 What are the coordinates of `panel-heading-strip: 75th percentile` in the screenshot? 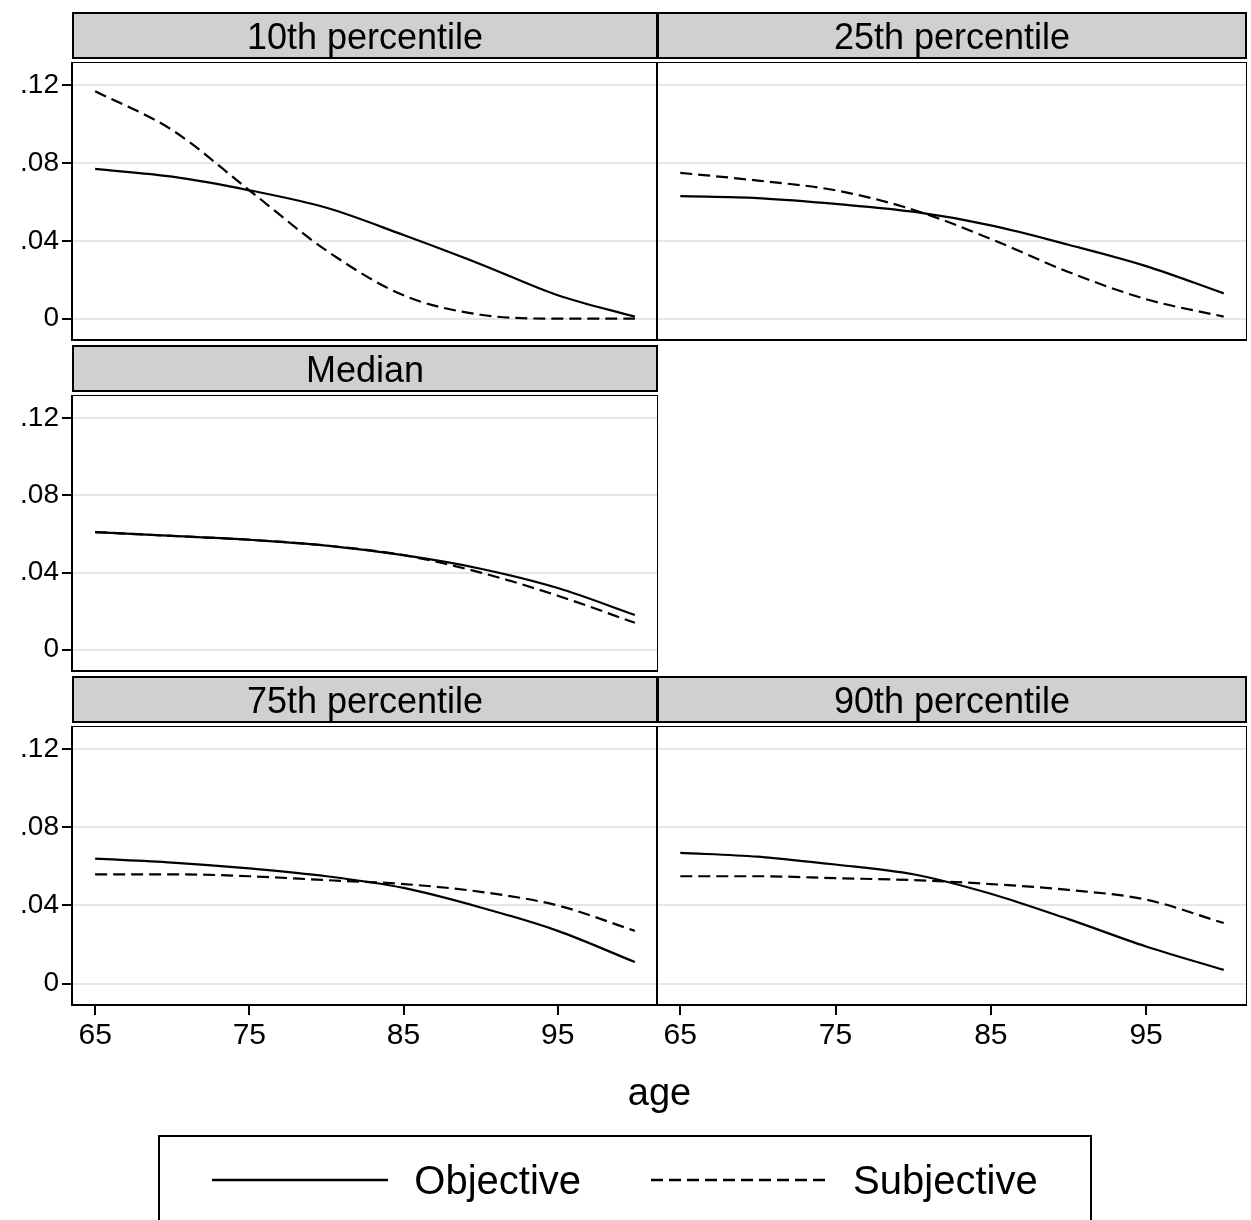 It's located at (365, 699).